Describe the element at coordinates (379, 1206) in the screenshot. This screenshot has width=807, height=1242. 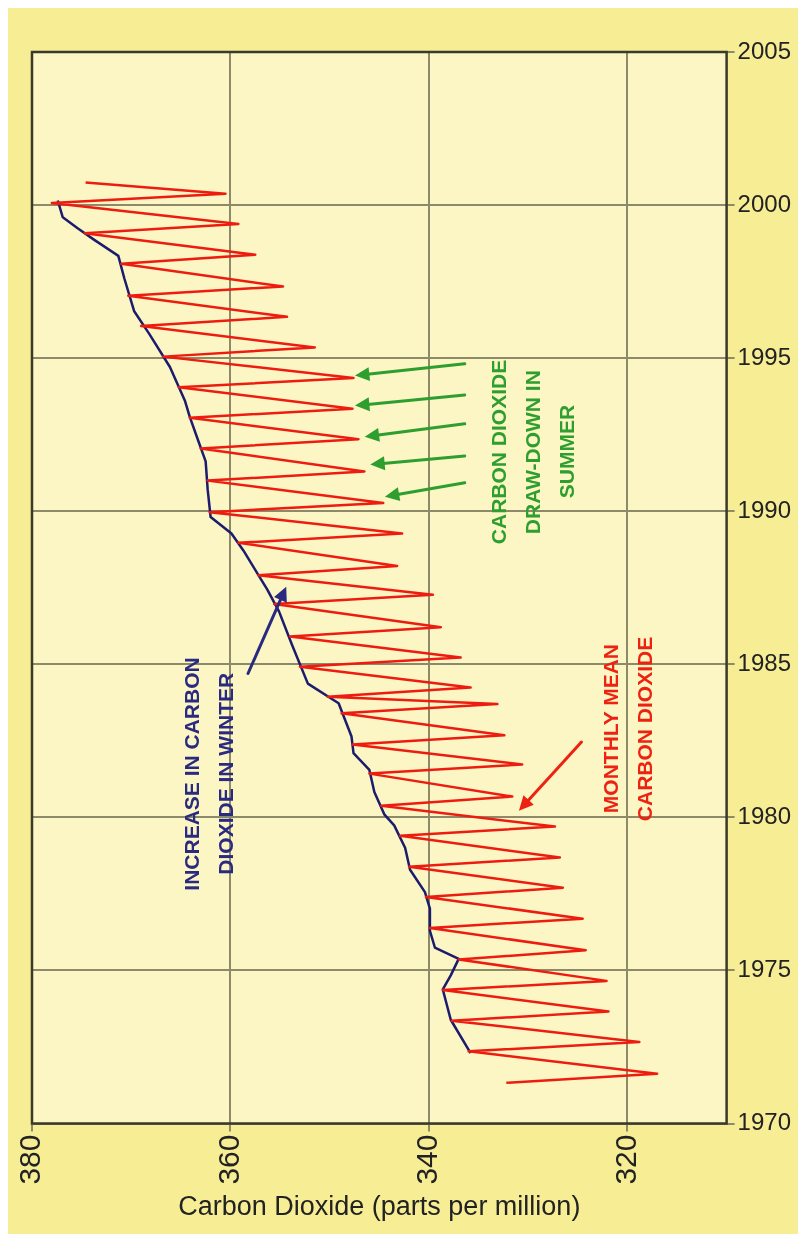
I see `x-axis-title: Carbon Dioxide (parts per million)` at that location.